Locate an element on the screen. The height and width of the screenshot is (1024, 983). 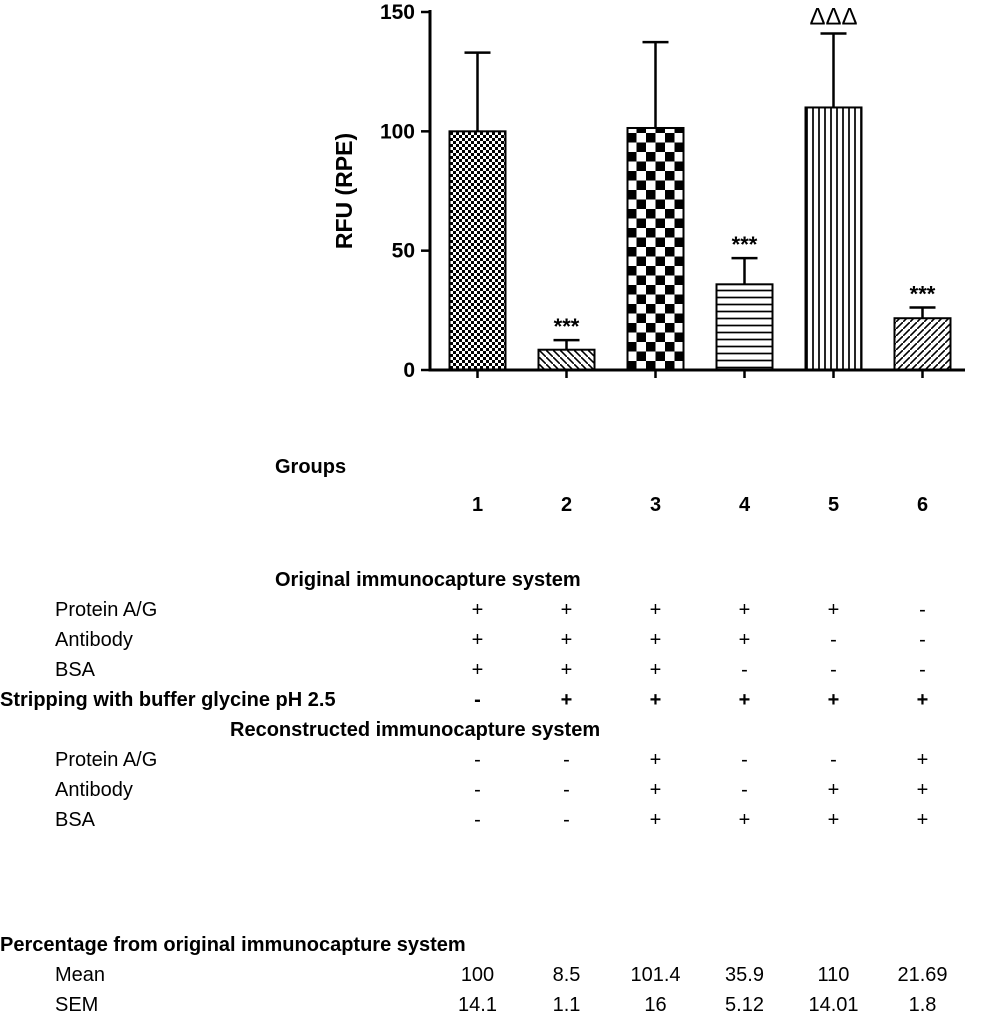
condition-row-original-antibody-col-3: + is located at coordinates (655, 640).